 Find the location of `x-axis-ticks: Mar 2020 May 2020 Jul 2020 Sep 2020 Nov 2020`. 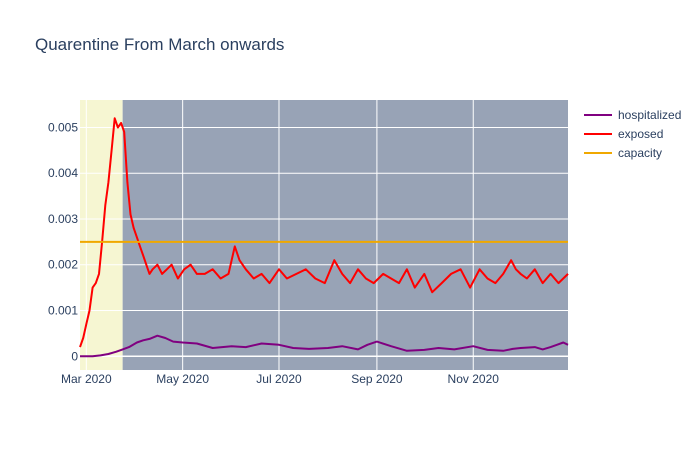

x-axis-ticks: Mar 2020 May 2020 Jul 2020 Sep 2020 Nov 2020 is located at coordinates (280, 379).